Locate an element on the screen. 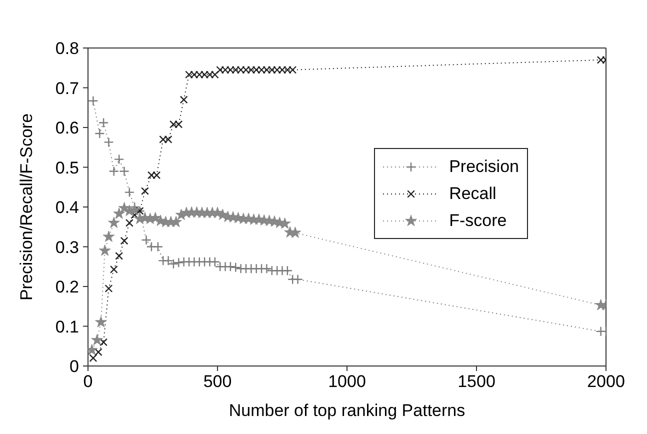 The image size is (647, 434). y-tick-label: 0.6 is located at coordinates (67, 128).